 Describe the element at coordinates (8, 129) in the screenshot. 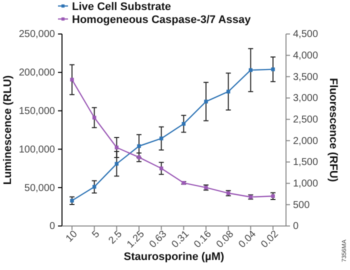

I see `y-axis-title: Luminescence (RLU)` at that location.